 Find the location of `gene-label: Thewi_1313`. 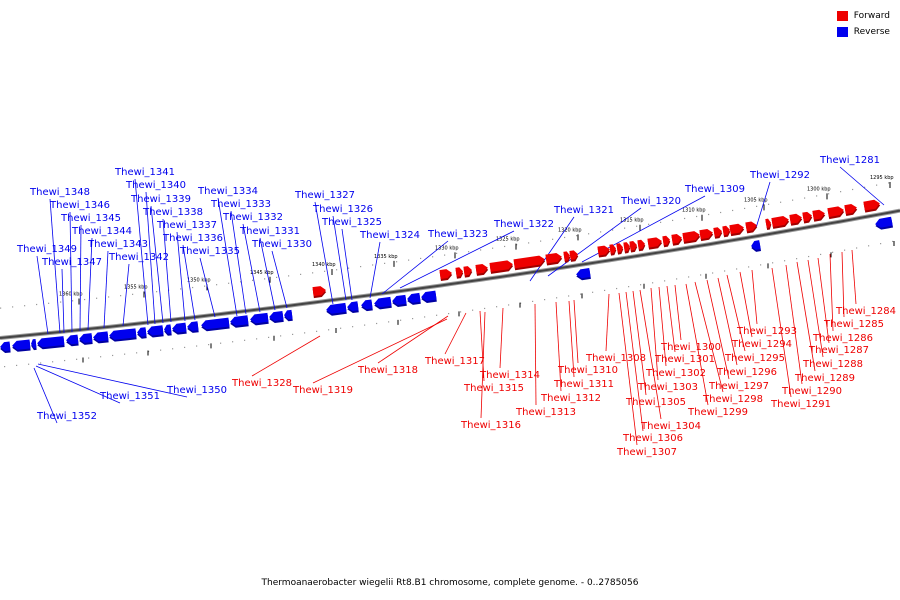

gene-label: Thewi_1313 is located at coordinates (545, 412).